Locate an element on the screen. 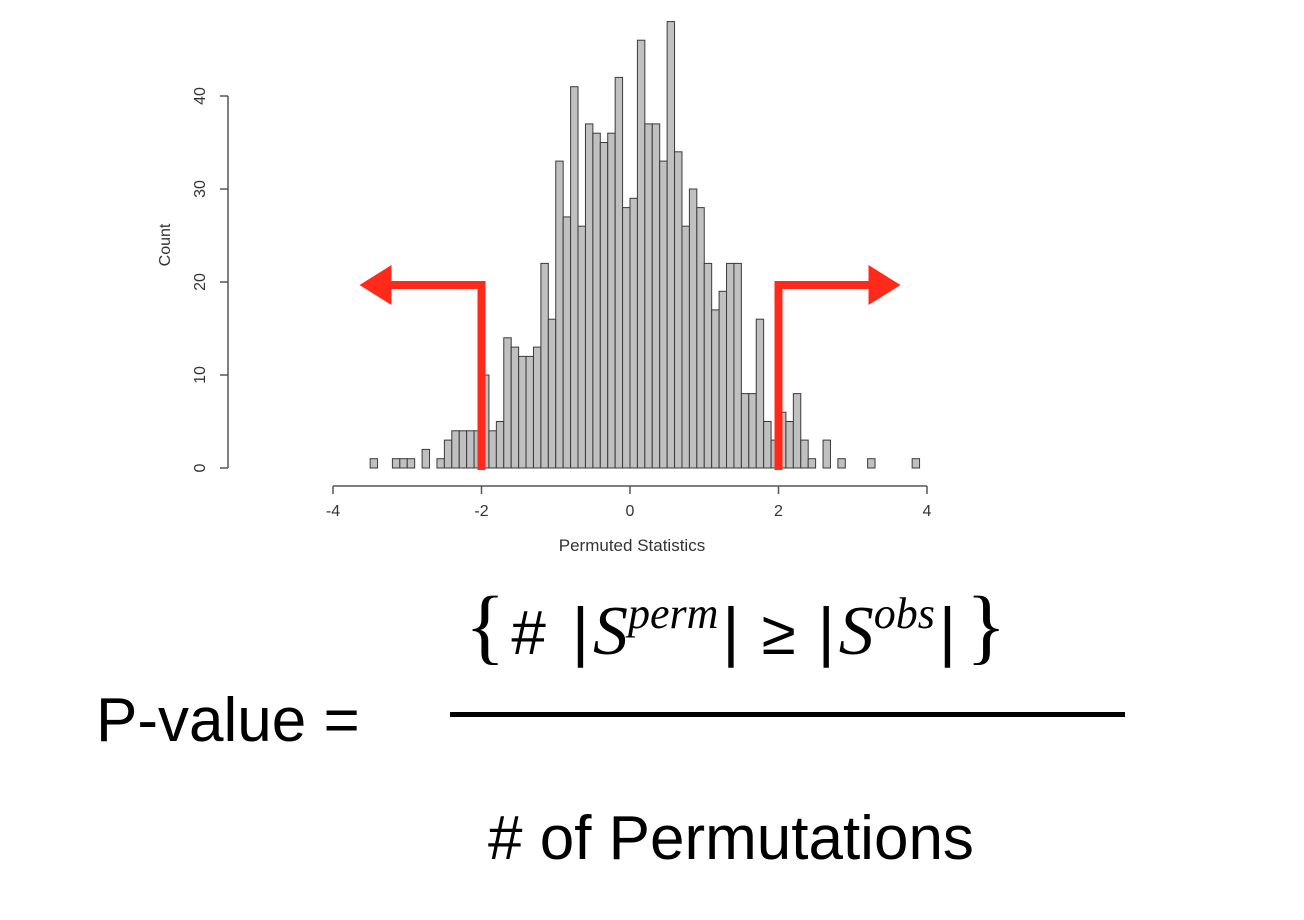  geq-symbol: ≥ is located at coordinates (778, 633).